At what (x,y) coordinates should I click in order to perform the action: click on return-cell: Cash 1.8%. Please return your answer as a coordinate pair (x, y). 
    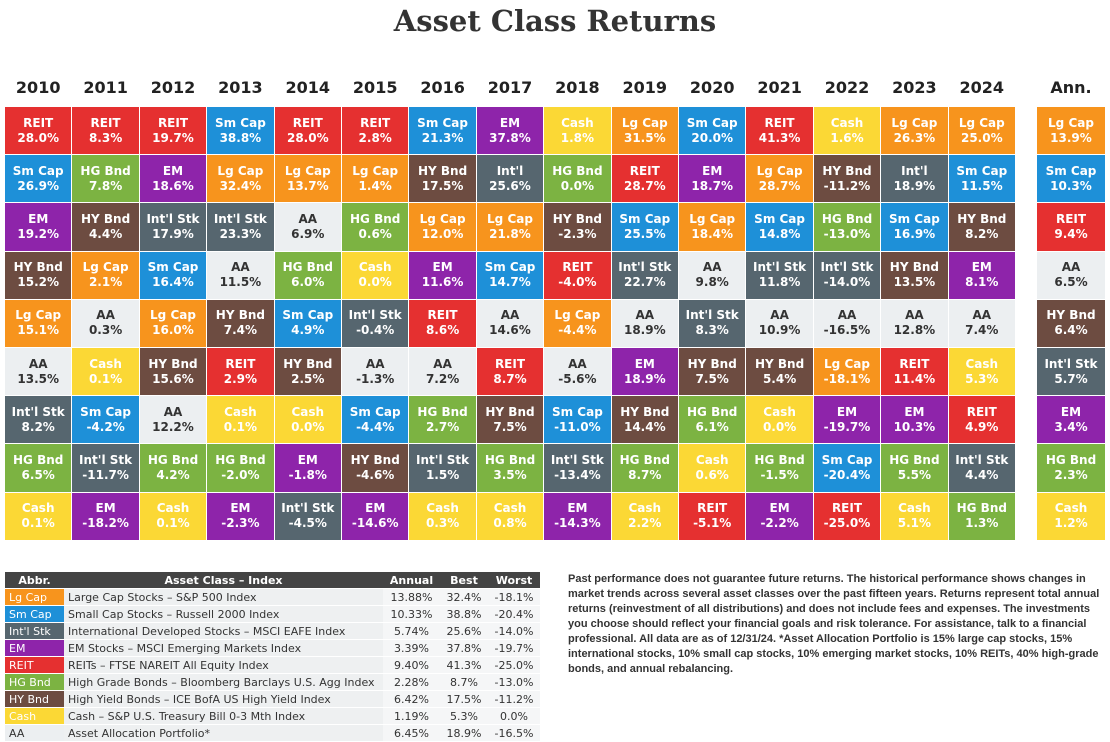
    Looking at the image, I should click on (577, 131).